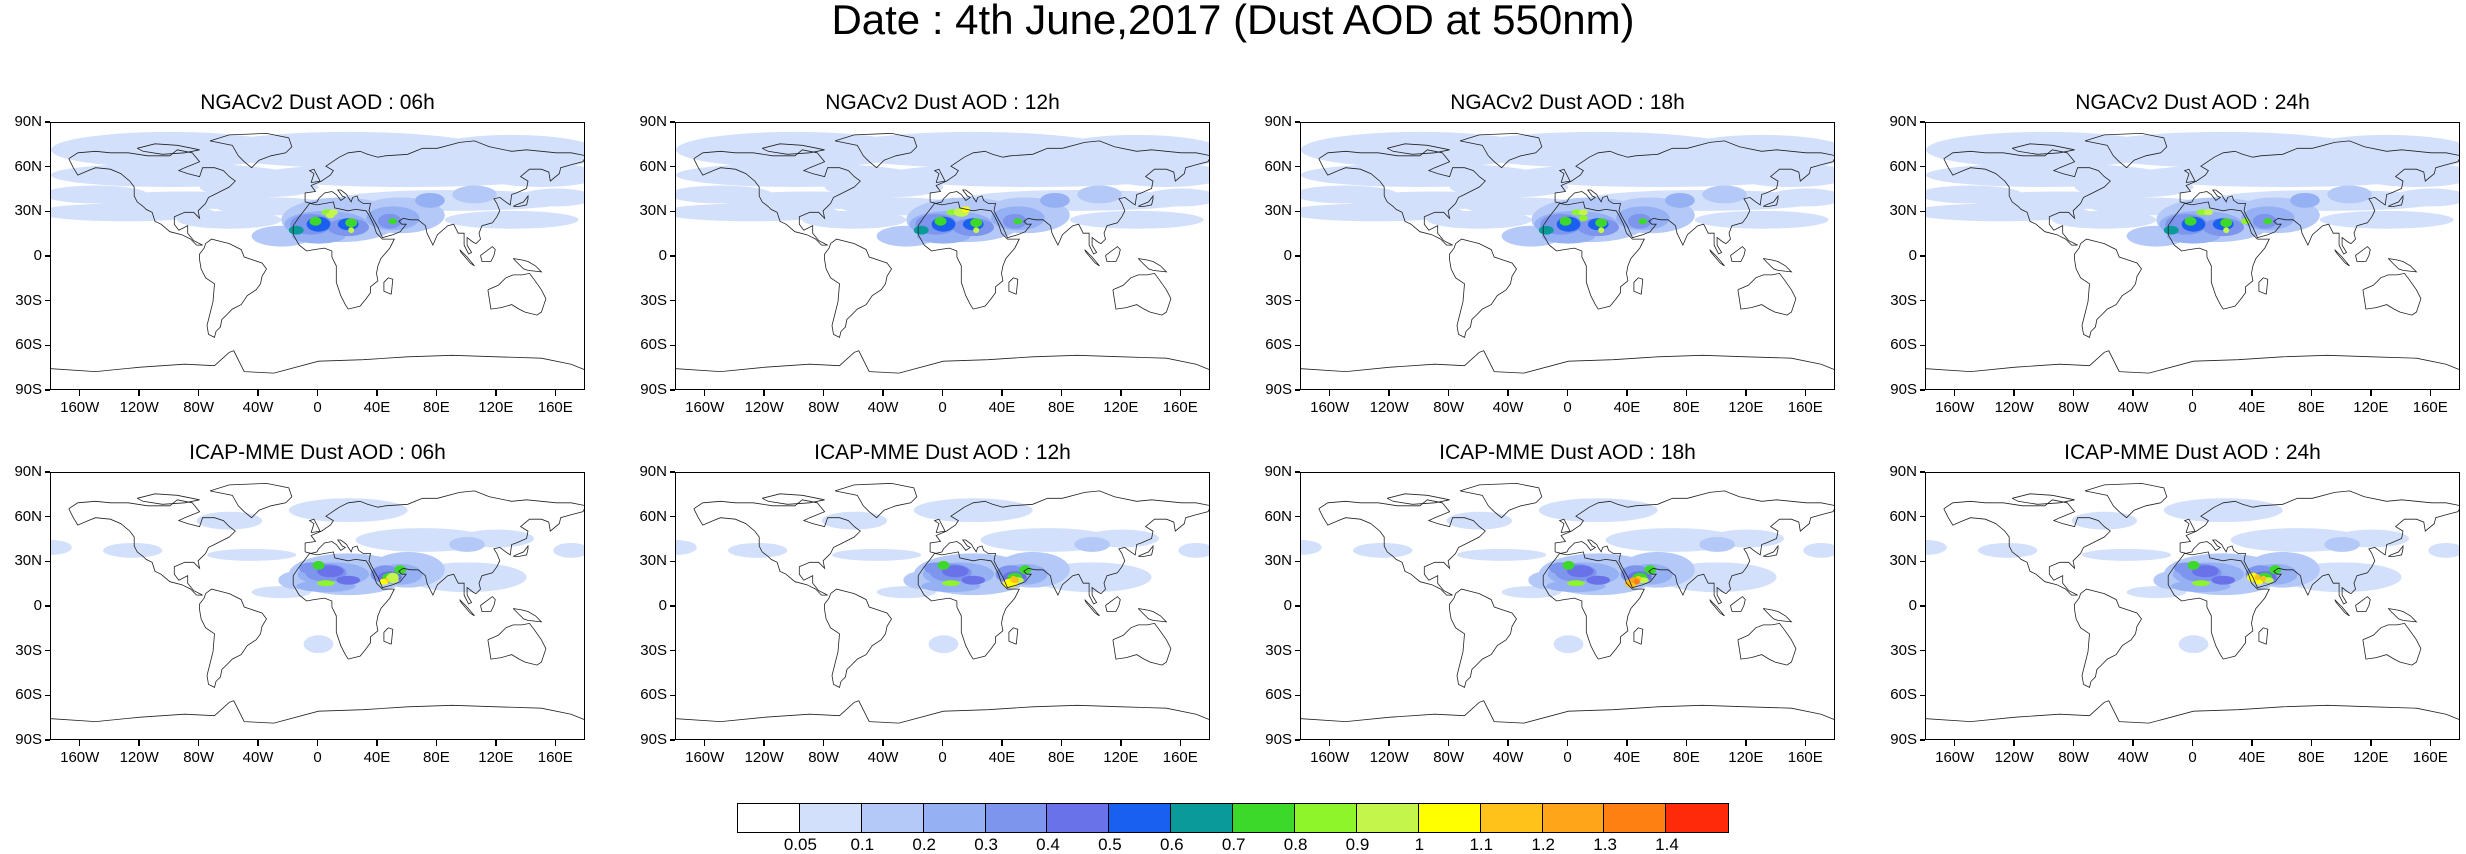 This screenshot has width=2466, height=854. What do you see at coordinates (653, 121) in the screenshot?
I see `lat-label: 90N` at bounding box center [653, 121].